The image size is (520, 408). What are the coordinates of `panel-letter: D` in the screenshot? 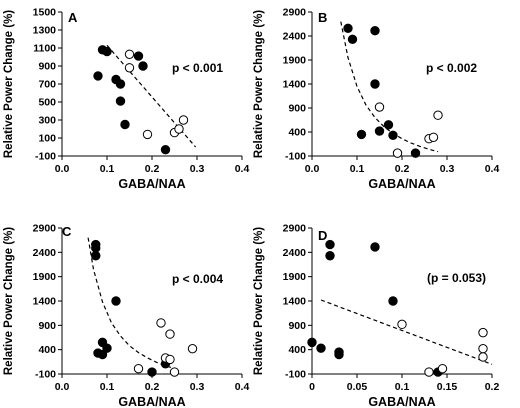 It's located at (322, 235).